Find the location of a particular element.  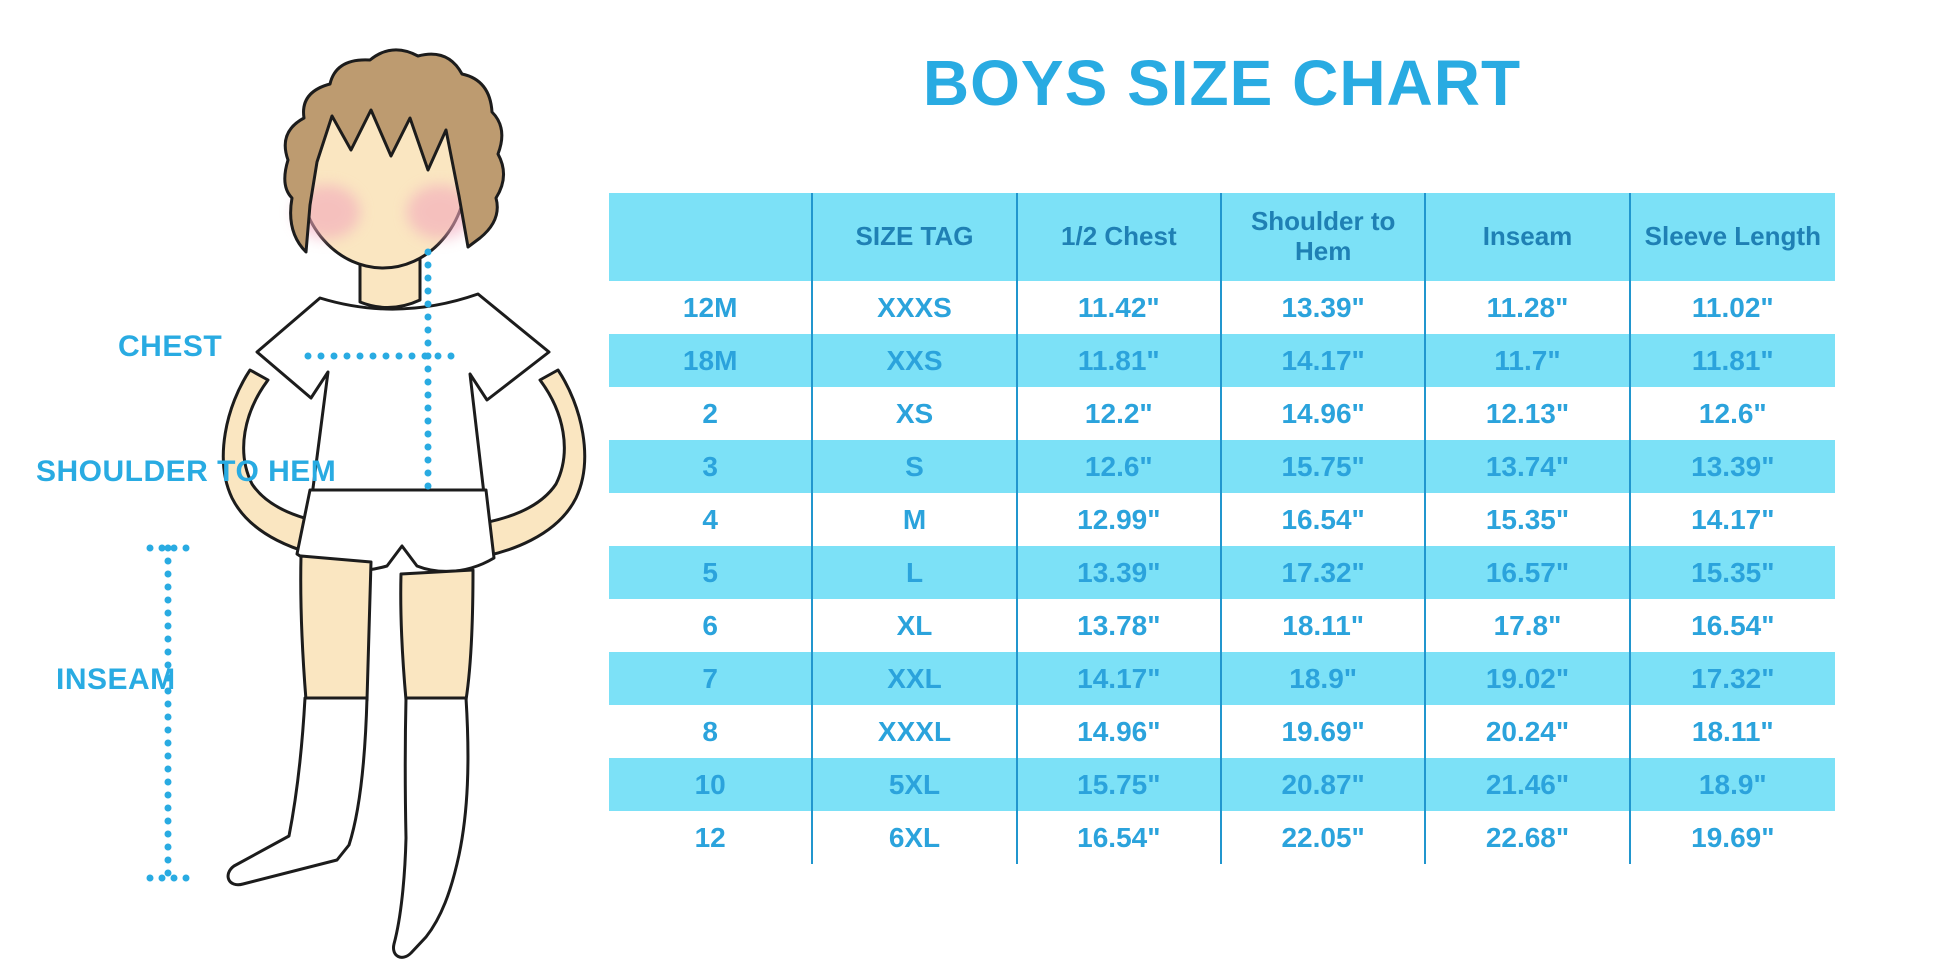

table-row: 3 S 12.6" 15.75" 13.74" 13.39" is located at coordinates (1222, 466).